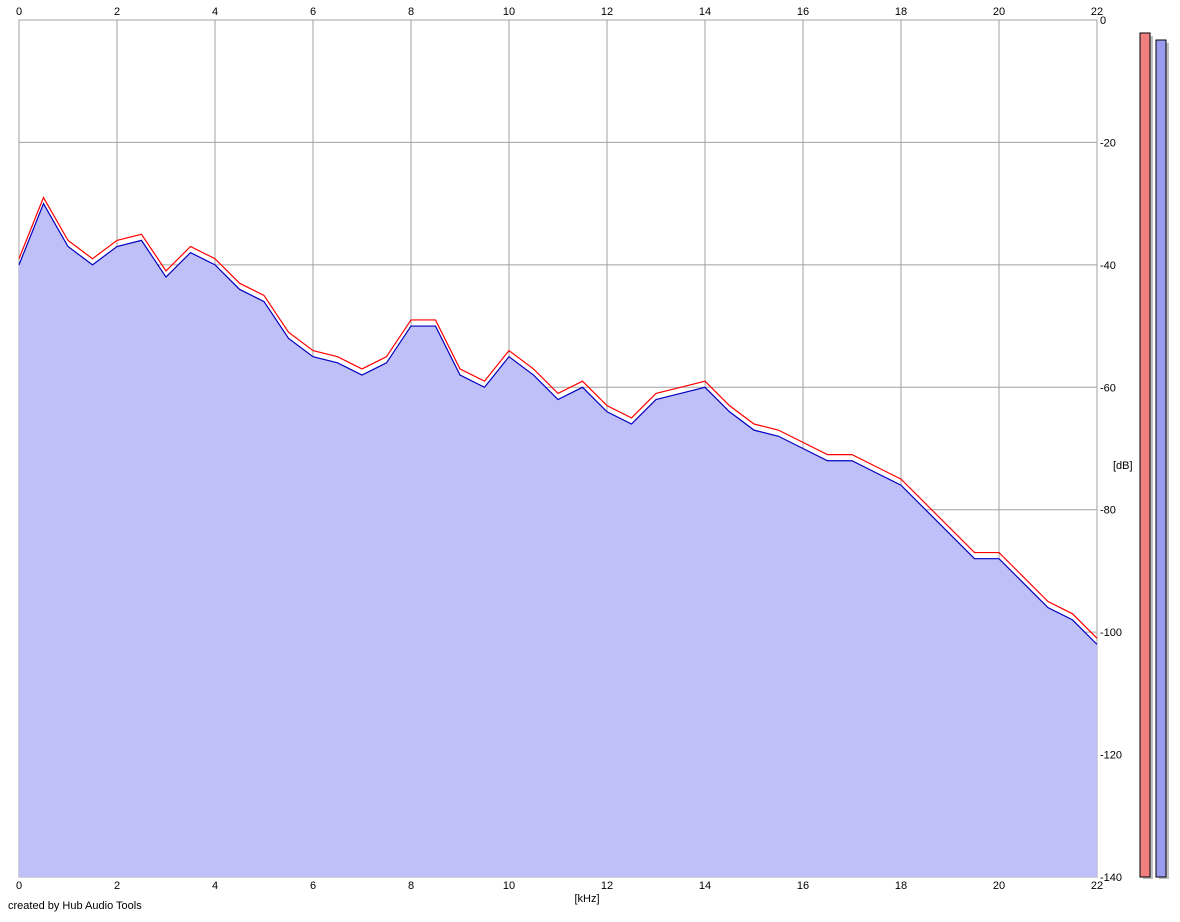 Image resolution: width=1180 pixels, height=922 pixels. Describe the element at coordinates (999, 886) in the screenshot. I see `x-tick-label: 20` at that location.